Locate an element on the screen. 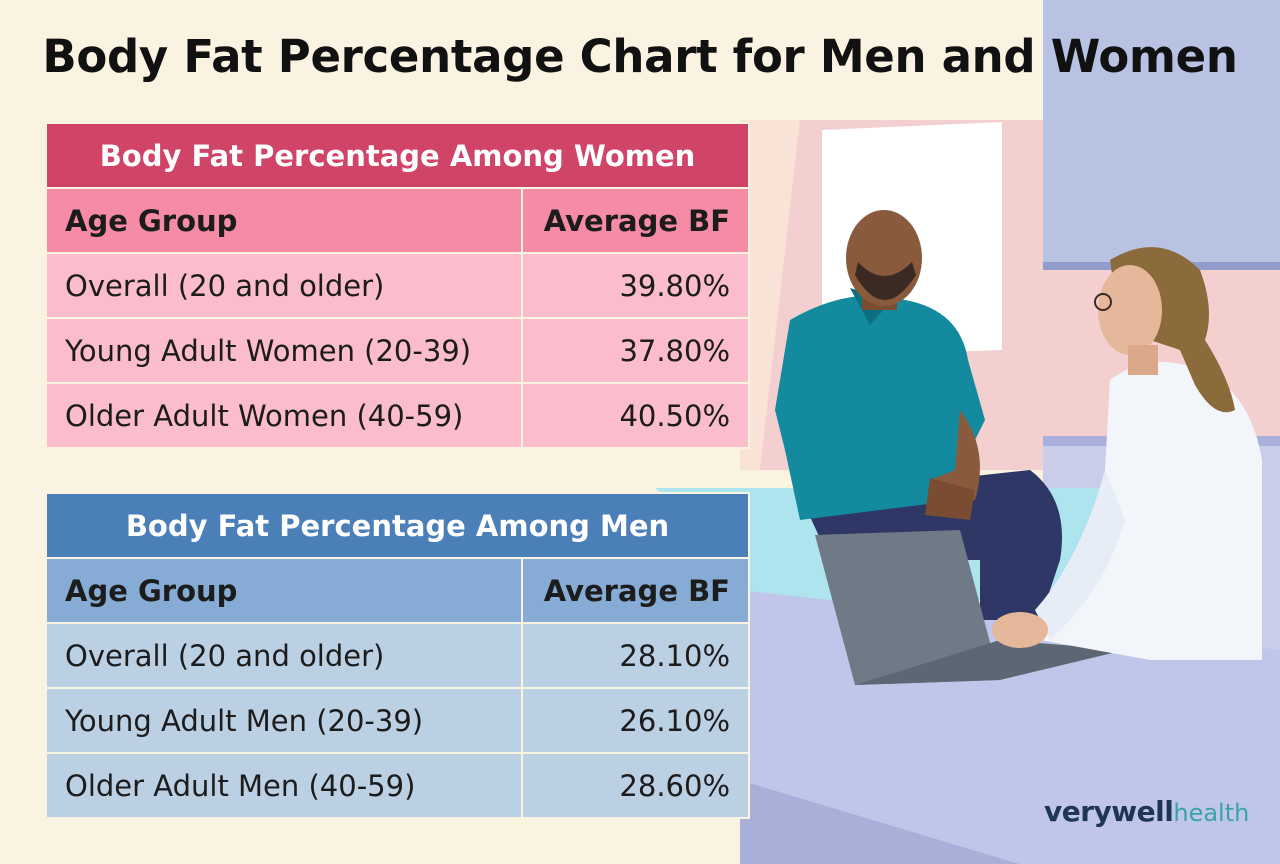 This screenshot has height=864, width=1280. men-col-average-bf: Average BF is located at coordinates (635, 590).